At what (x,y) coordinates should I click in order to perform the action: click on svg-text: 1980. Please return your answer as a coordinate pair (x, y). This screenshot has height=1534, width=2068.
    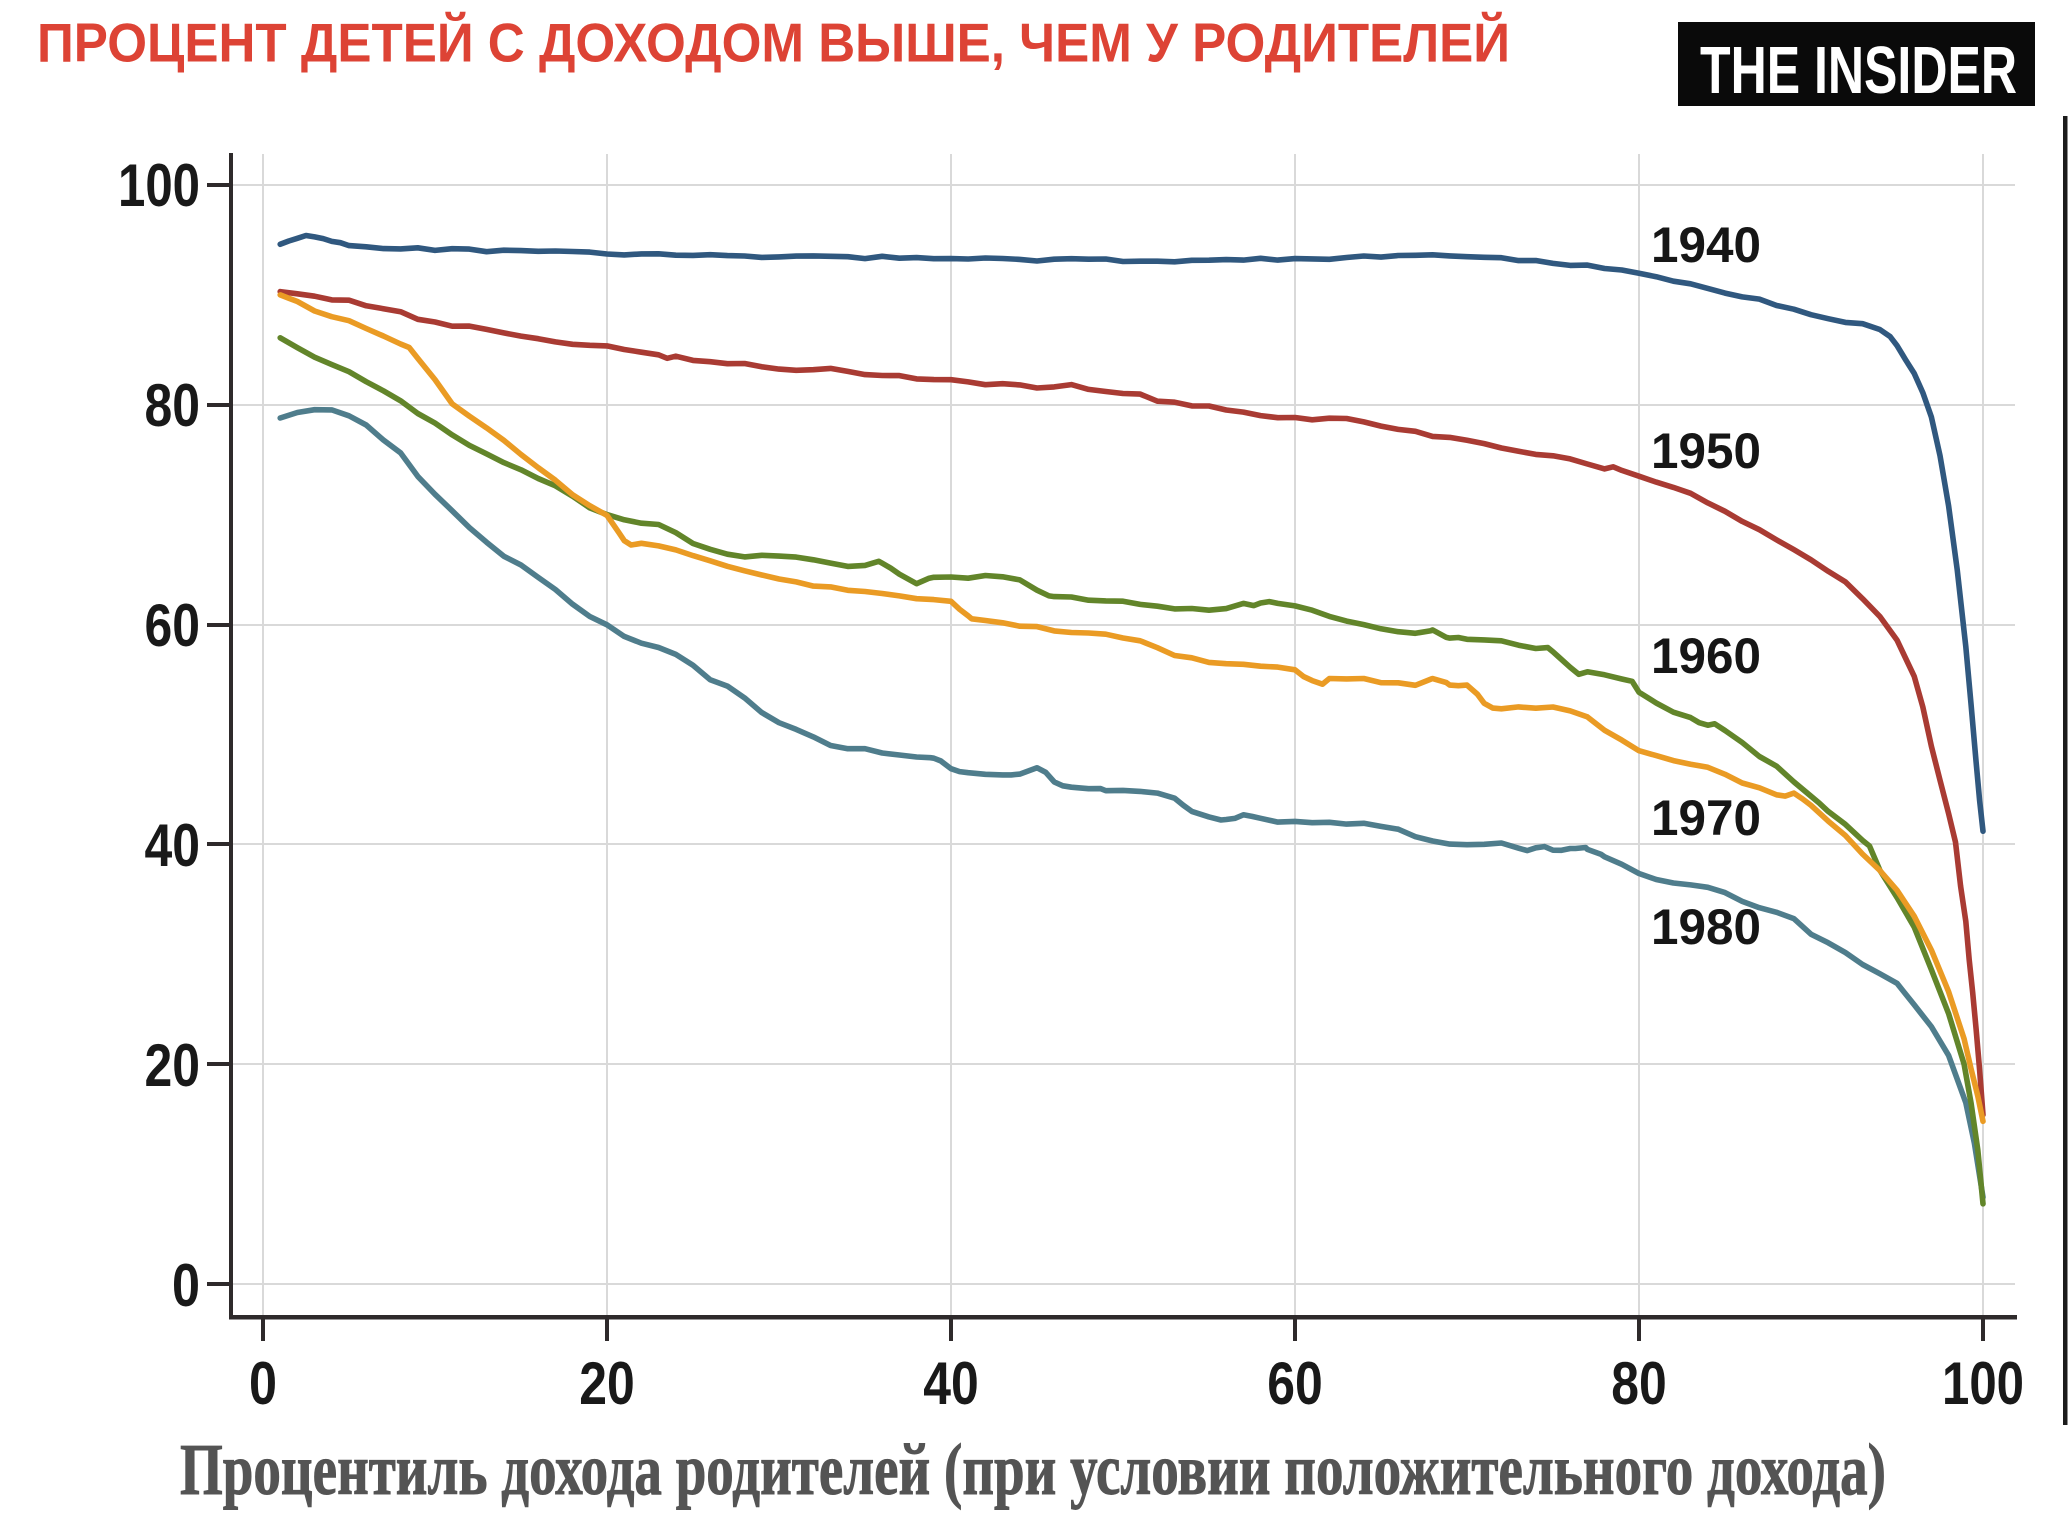
    Looking at the image, I should click on (1706, 927).